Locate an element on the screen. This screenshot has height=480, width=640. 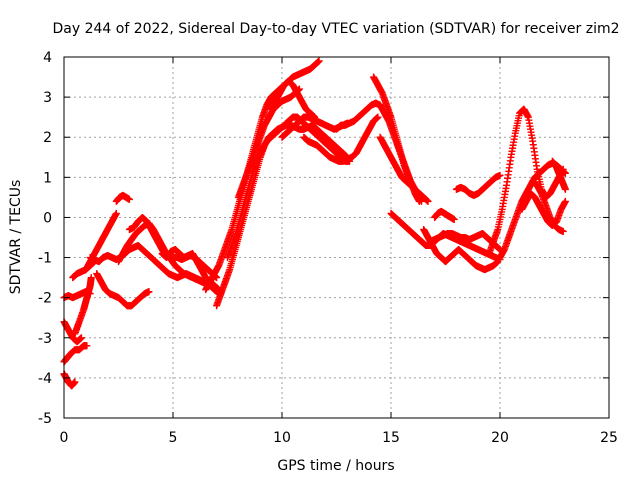
y-tick-labels: -5 -4 -3 -2 -1 0 1 2 3 4 is located at coordinates (45, 238).